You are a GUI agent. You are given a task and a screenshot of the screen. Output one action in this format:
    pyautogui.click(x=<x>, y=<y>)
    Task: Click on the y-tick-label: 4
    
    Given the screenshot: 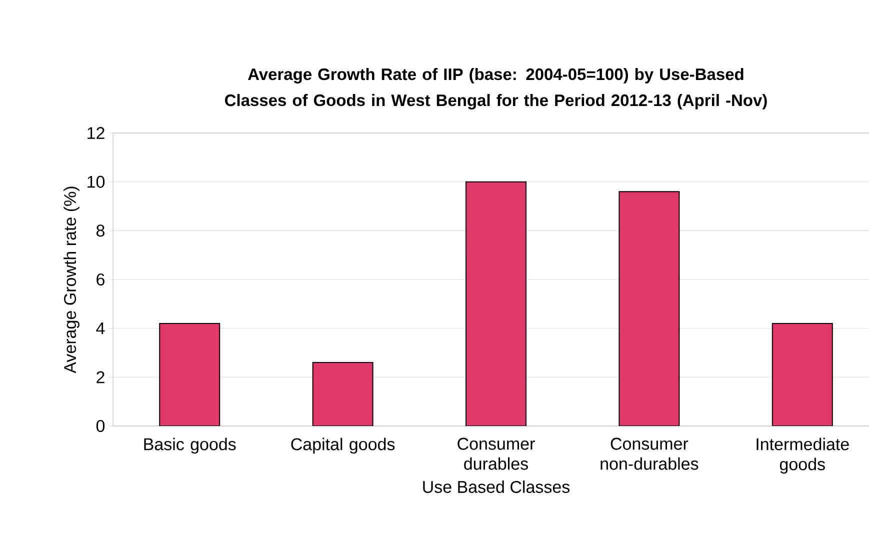 What is the action you would take?
    pyautogui.click(x=100, y=328)
    